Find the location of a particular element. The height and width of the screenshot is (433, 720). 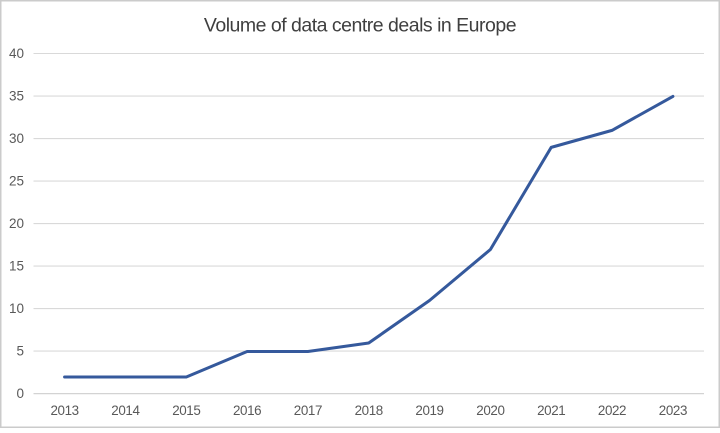

svg-text: 2022 is located at coordinates (612, 410).